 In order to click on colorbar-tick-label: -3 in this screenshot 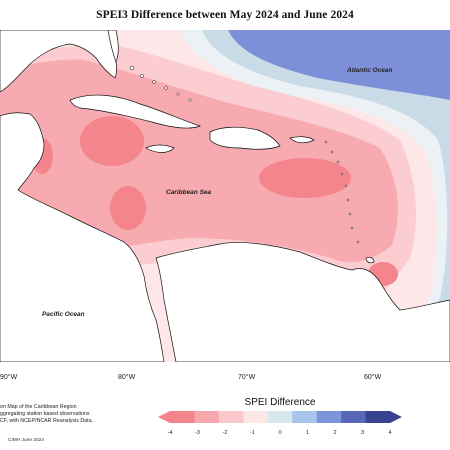, I will do `click(197, 433)`.